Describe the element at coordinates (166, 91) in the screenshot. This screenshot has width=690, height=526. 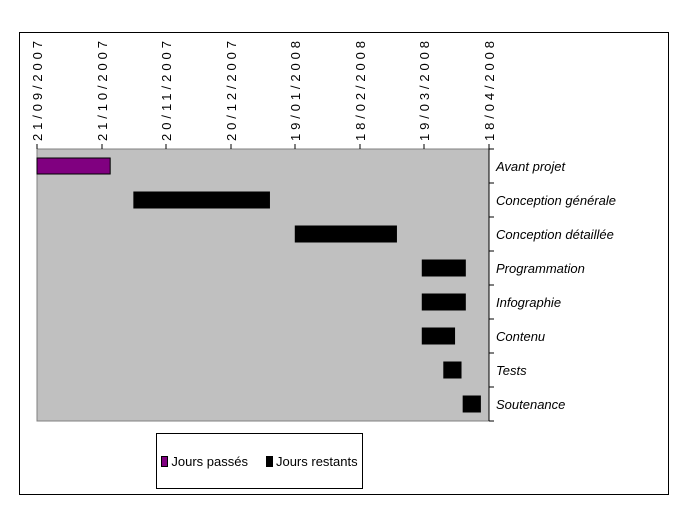
I see `x-tick-label: 20/11/2007` at that location.